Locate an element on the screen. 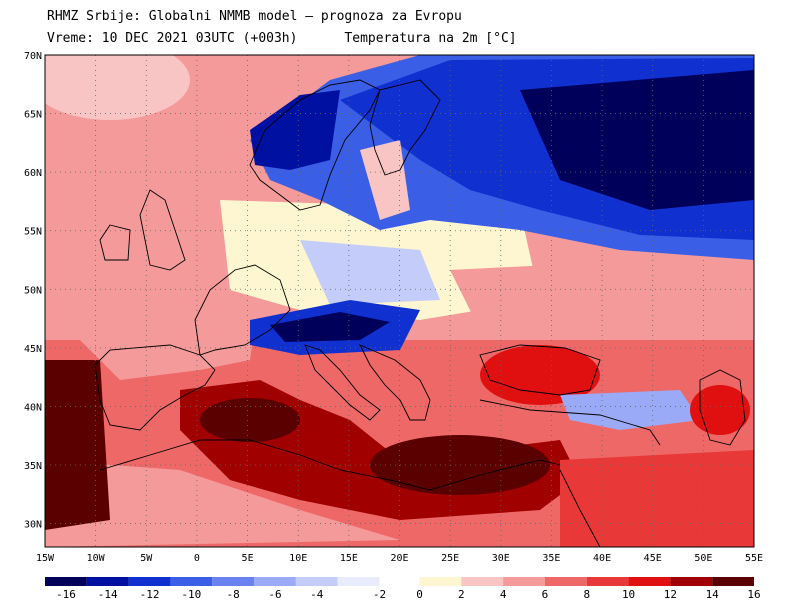 Image resolution: width=800 pixels, height=600 pixels. latitude-labels: 70N 65N 60N 55N 50N 45N 40N 35N 30N is located at coordinates (33, 291).